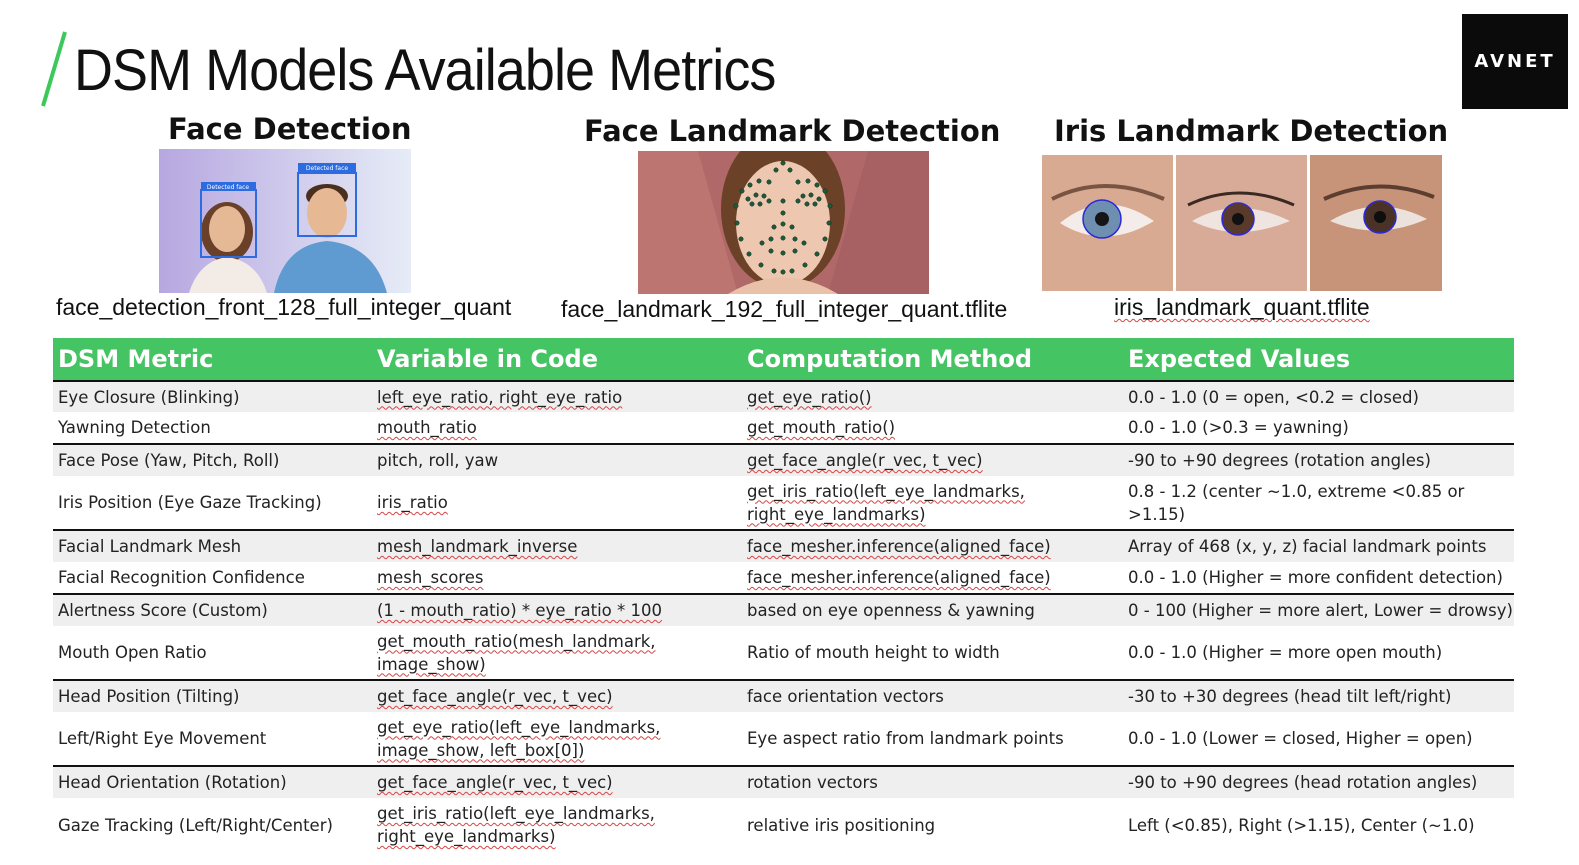 Image resolution: width=1579 pixels, height=865 pixels. Describe the element at coordinates (285, 221) in the screenshot. I see `face-detection-image: Detected face Detected face` at that location.